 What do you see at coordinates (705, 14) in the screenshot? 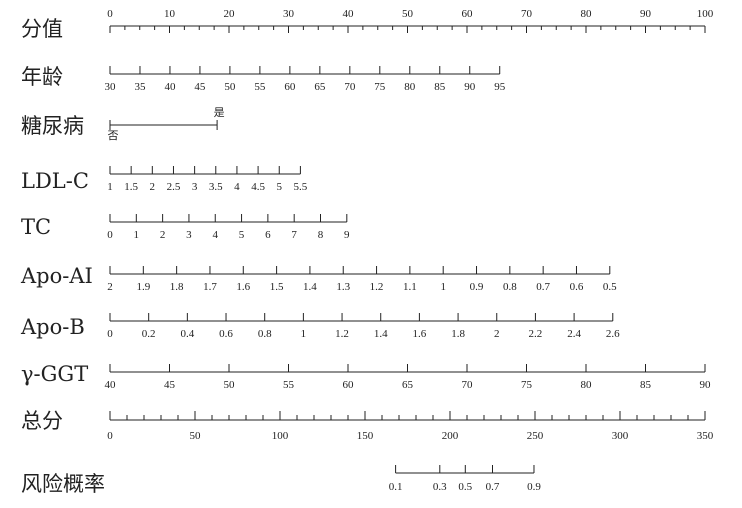
I see `points-tick-label: 100` at bounding box center [705, 14].